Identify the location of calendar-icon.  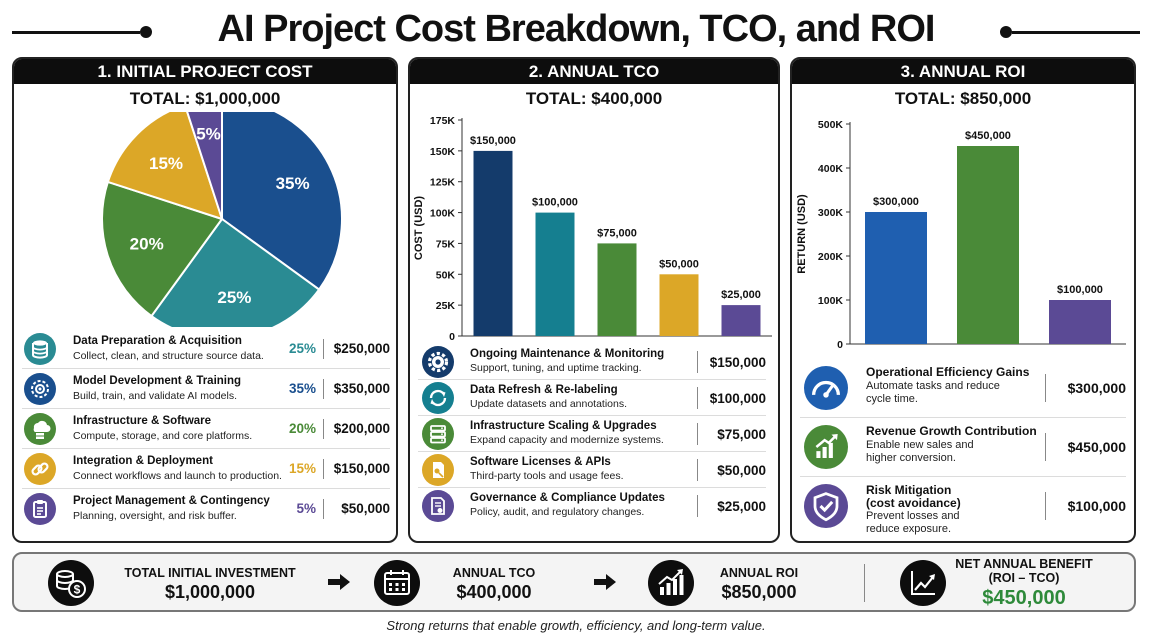
(397, 583).